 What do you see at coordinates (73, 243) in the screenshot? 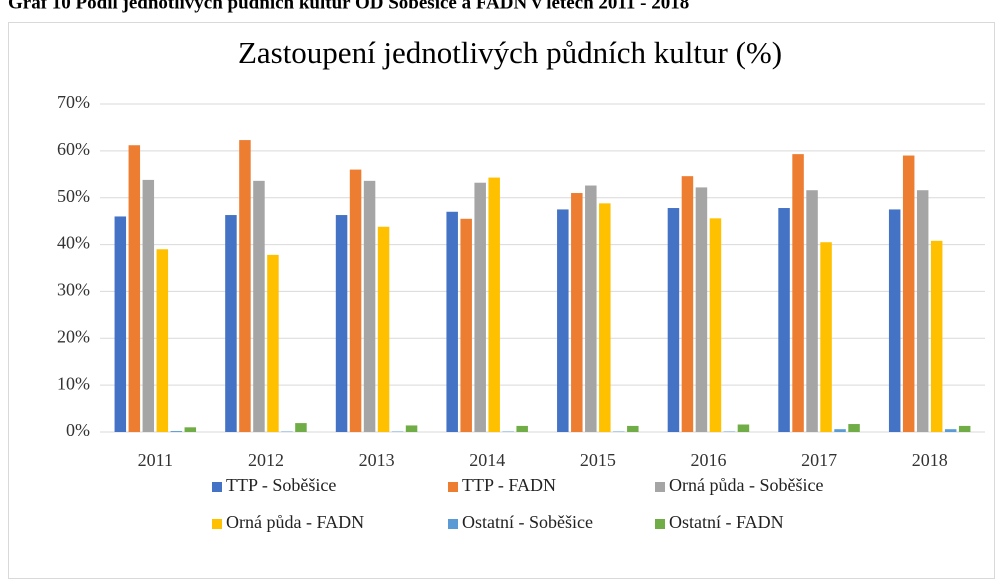
I see `y-tick-label: 40%` at bounding box center [73, 243].